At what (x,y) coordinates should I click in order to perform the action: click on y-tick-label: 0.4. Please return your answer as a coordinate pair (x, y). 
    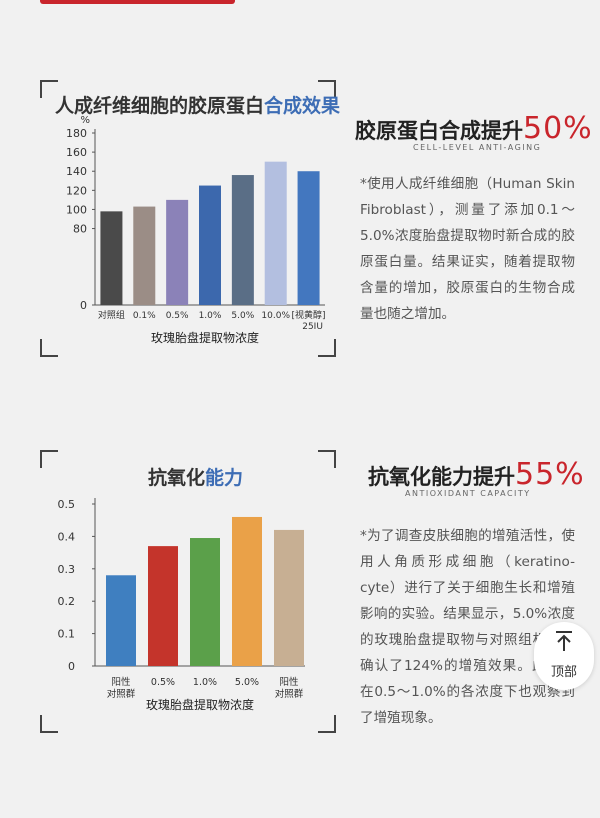
    Looking at the image, I should click on (67, 536).